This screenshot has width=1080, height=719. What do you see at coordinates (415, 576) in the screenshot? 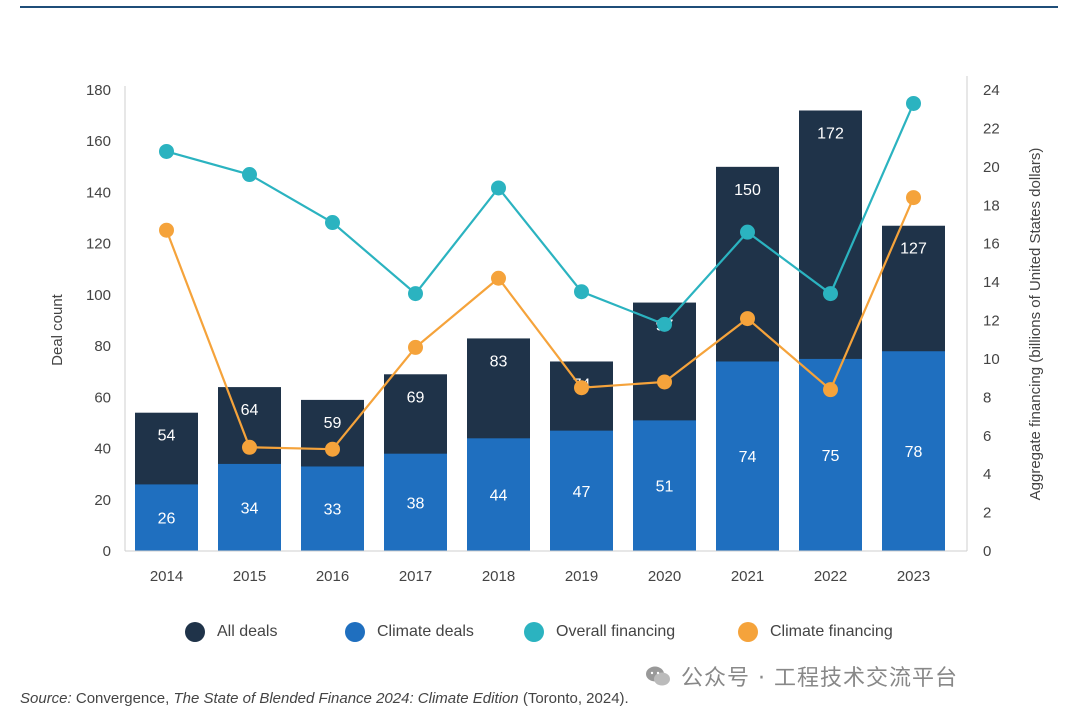
I see `x-tick-label: 2017` at bounding box center [415, 576].